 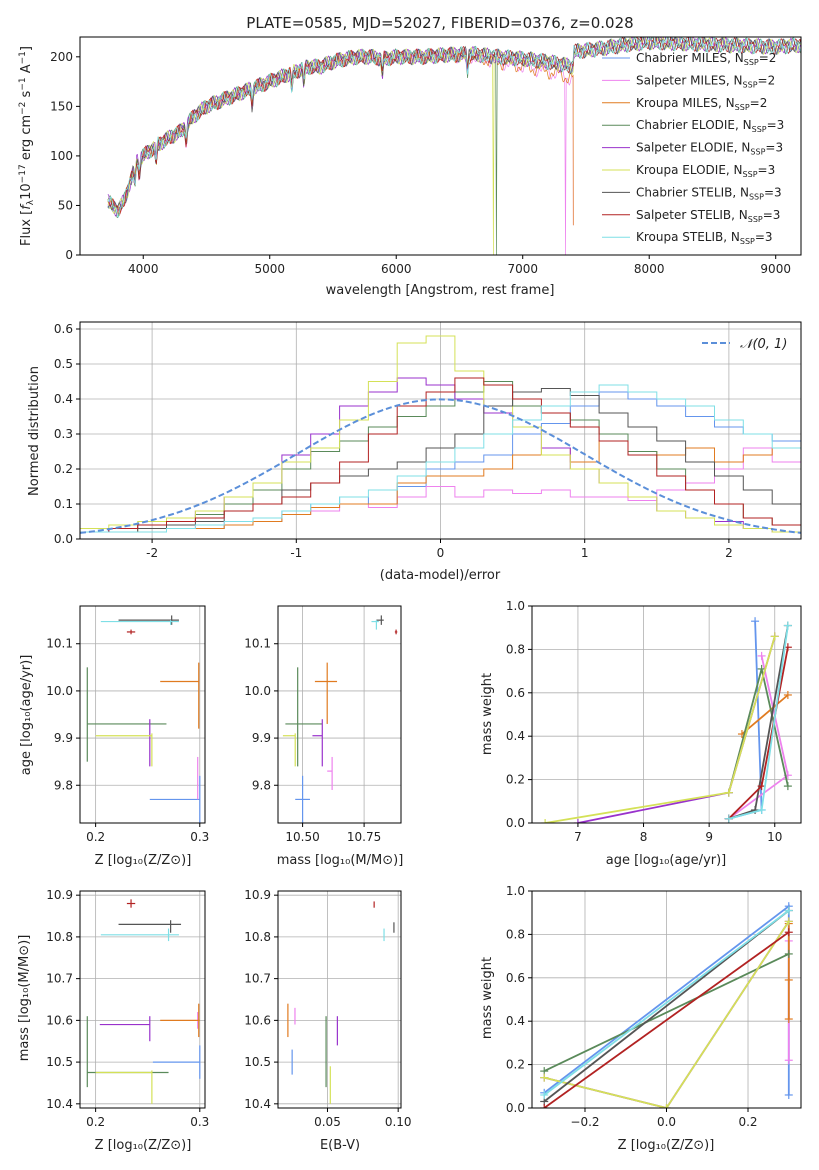 I want to click on x-tick-label: 6000, so click(x=396, y=269).